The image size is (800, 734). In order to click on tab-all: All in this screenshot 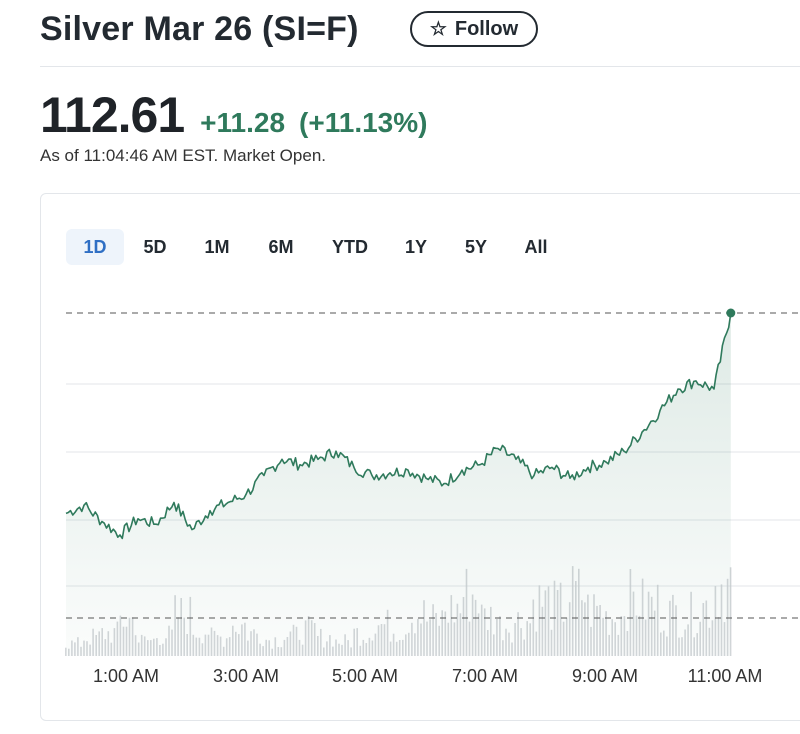, I will do `click(536, 246)`.